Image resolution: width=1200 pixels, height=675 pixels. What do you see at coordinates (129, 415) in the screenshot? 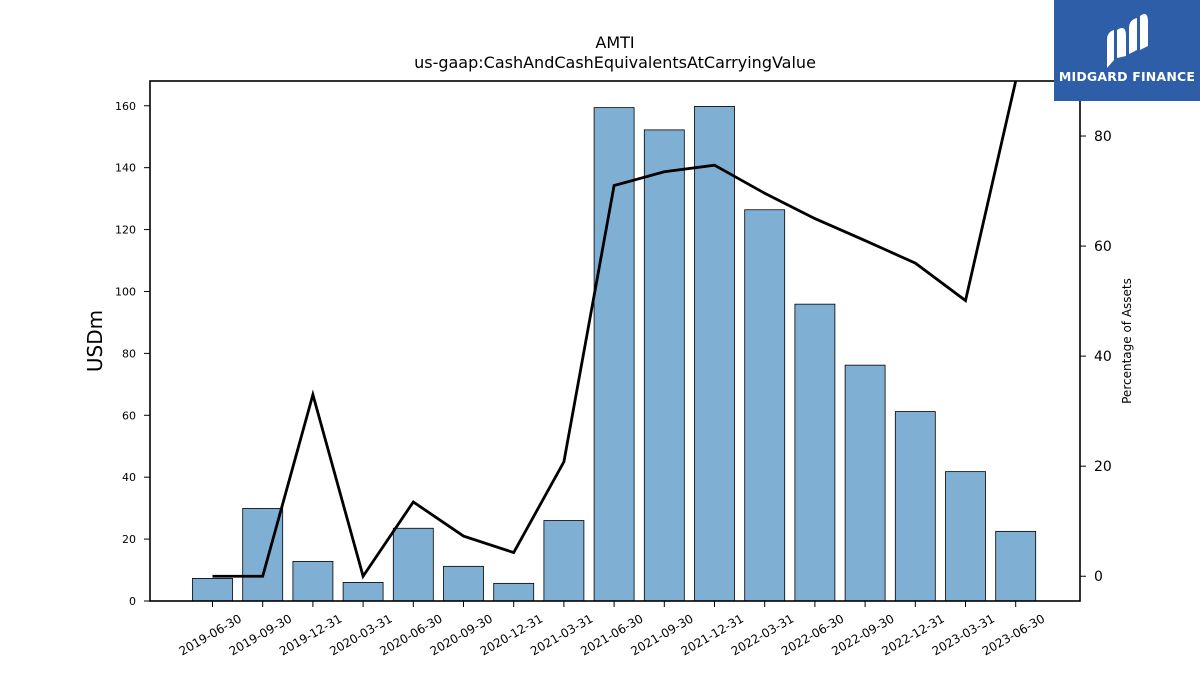
I see `y-tick-label: 60` at bounding box center [129, 415].